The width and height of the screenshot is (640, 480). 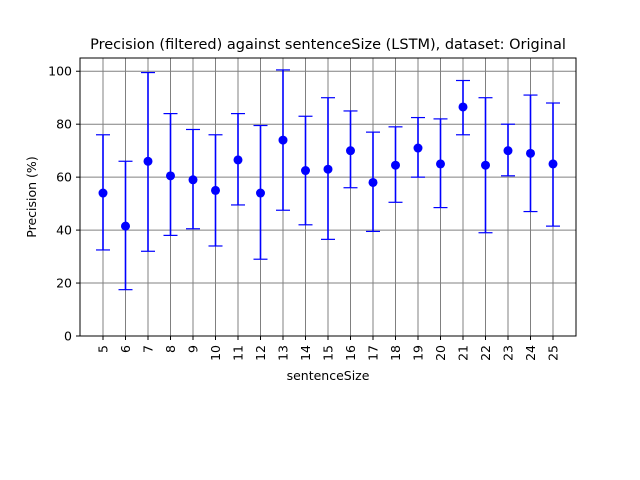 What do you see at coordinates (485, 353) in the screenshot?
I see `x-tick-label: 22` at bounding box center [485, 353].